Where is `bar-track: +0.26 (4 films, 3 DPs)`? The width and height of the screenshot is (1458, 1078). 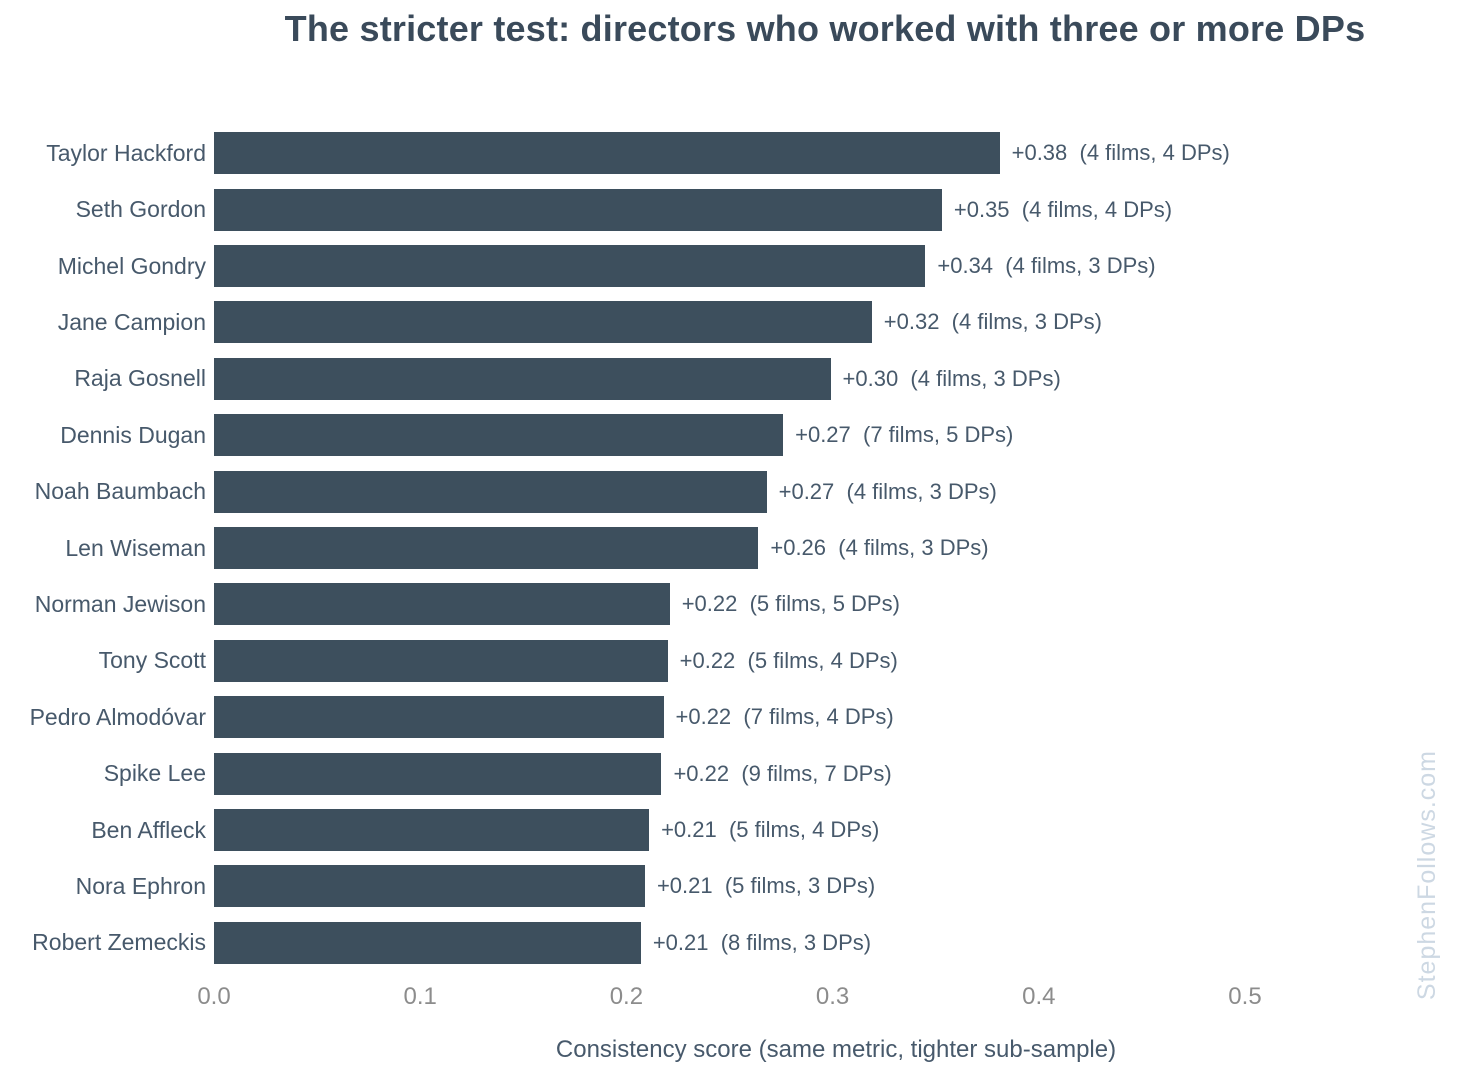 bar-track: +0.26 (4 films, 3 DPs) is located at coordinates (836, 548).